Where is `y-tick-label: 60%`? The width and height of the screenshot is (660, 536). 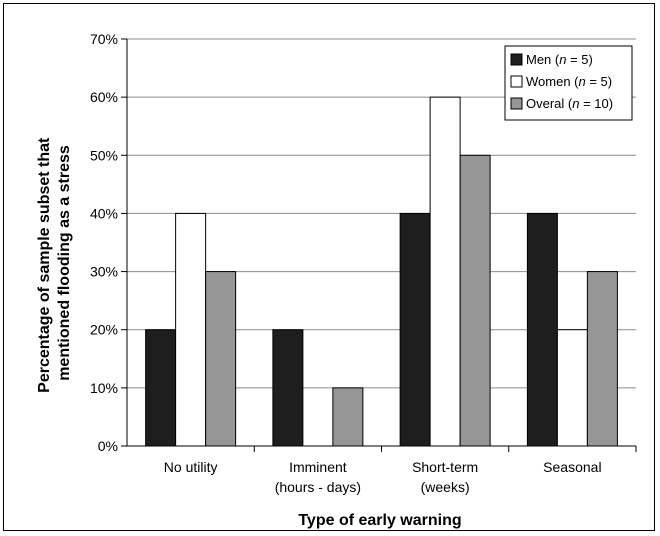 y-tick-label: 60% is located at coordinates (104, 97).